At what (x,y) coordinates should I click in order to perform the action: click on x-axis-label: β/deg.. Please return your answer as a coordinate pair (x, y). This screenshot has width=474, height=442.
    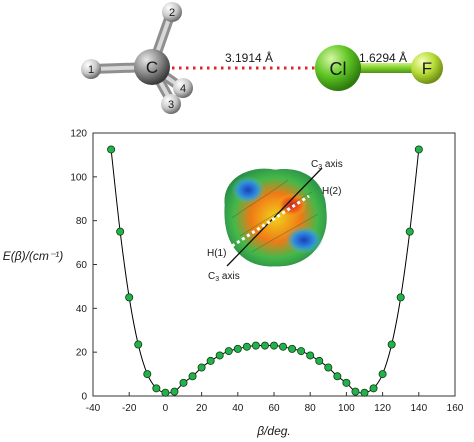
    Looking at the image, I should click on (273, 431).